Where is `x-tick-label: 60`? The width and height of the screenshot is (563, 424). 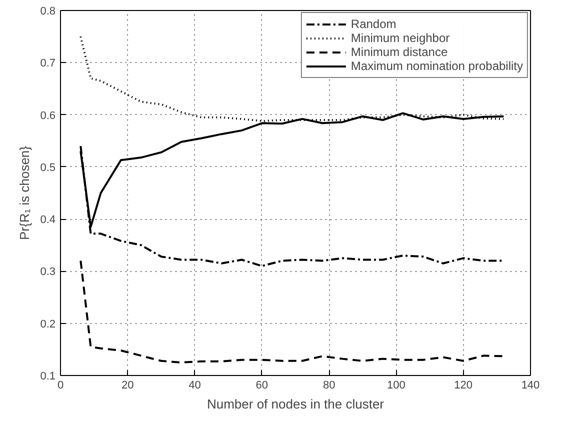 x-tick-label: 60 is located at coordinates (262, 386).